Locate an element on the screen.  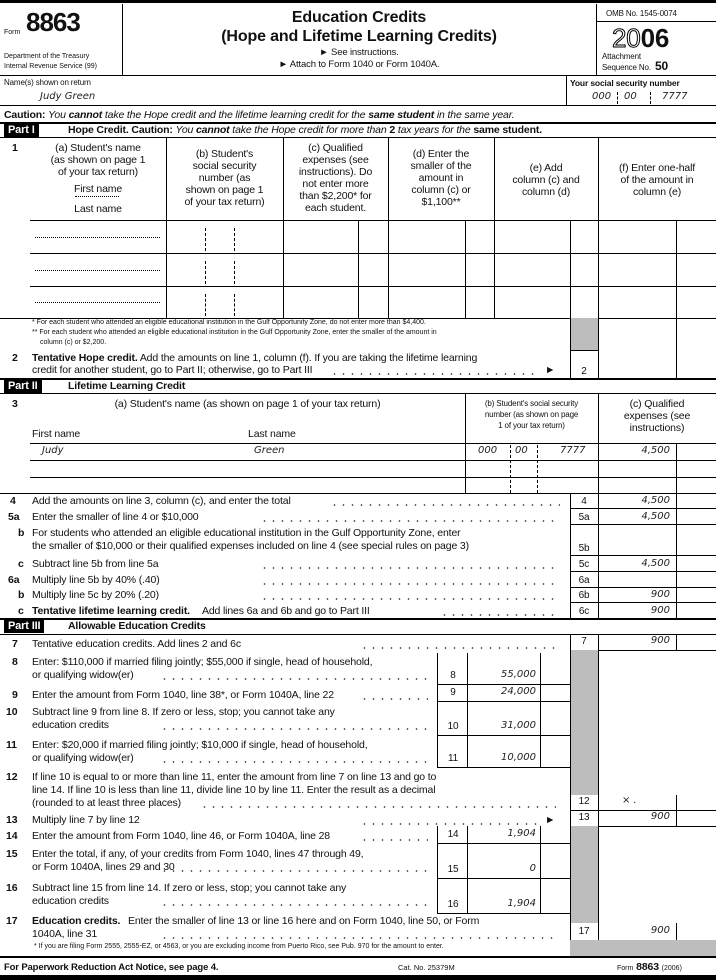
student-ssn-area-field: 000 is located at coordinates (488, 450).